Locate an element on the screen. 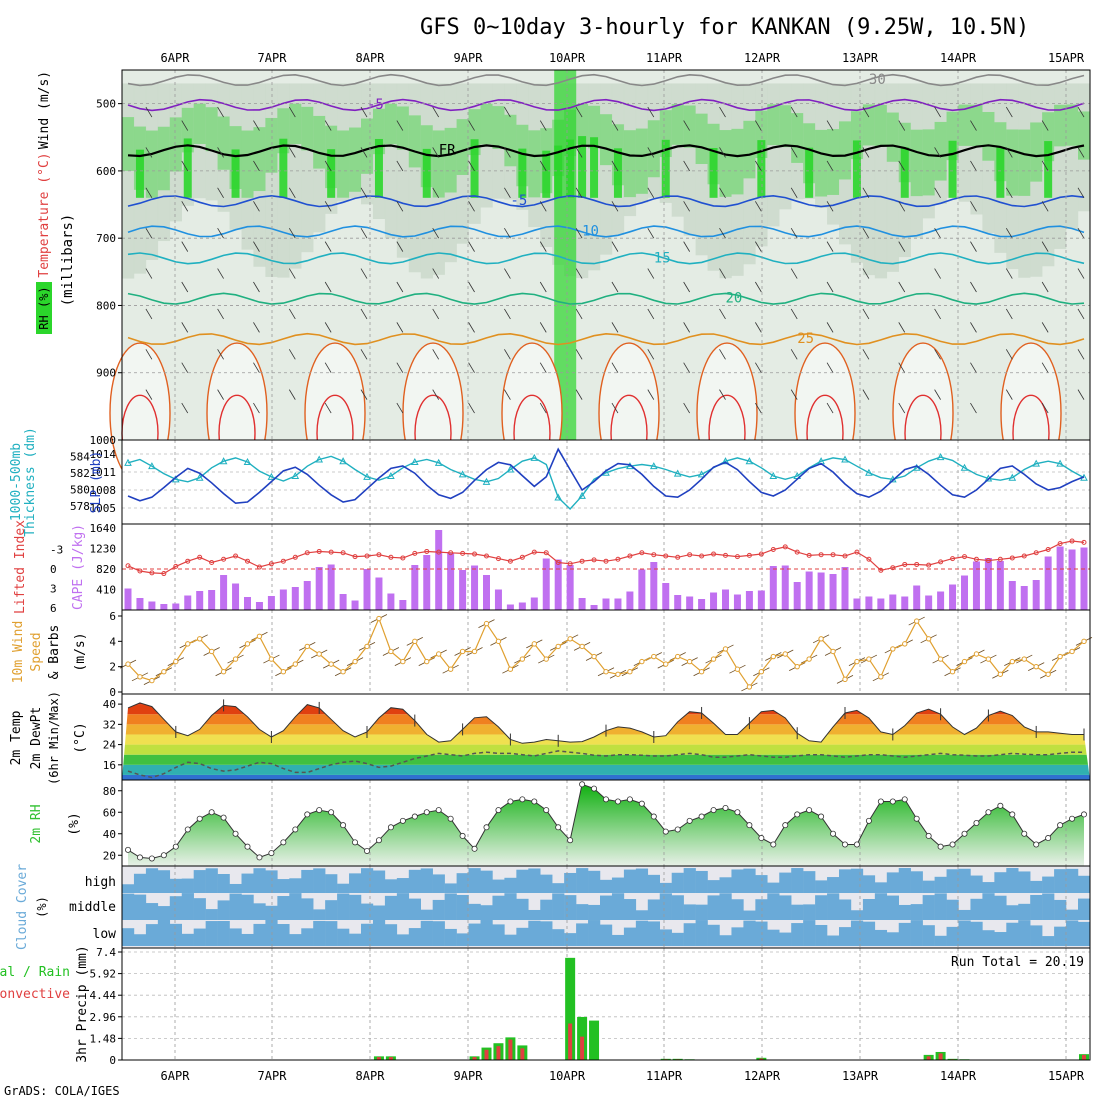 The height and width of the screenshot is (1104, 1100). cloud-level-label: low is located at coordinates (105, 934).